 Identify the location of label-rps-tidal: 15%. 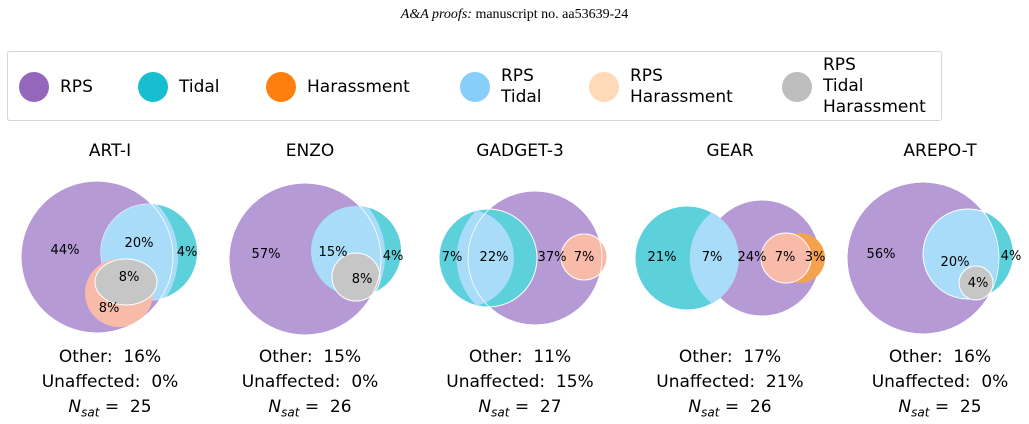
(333, 252).